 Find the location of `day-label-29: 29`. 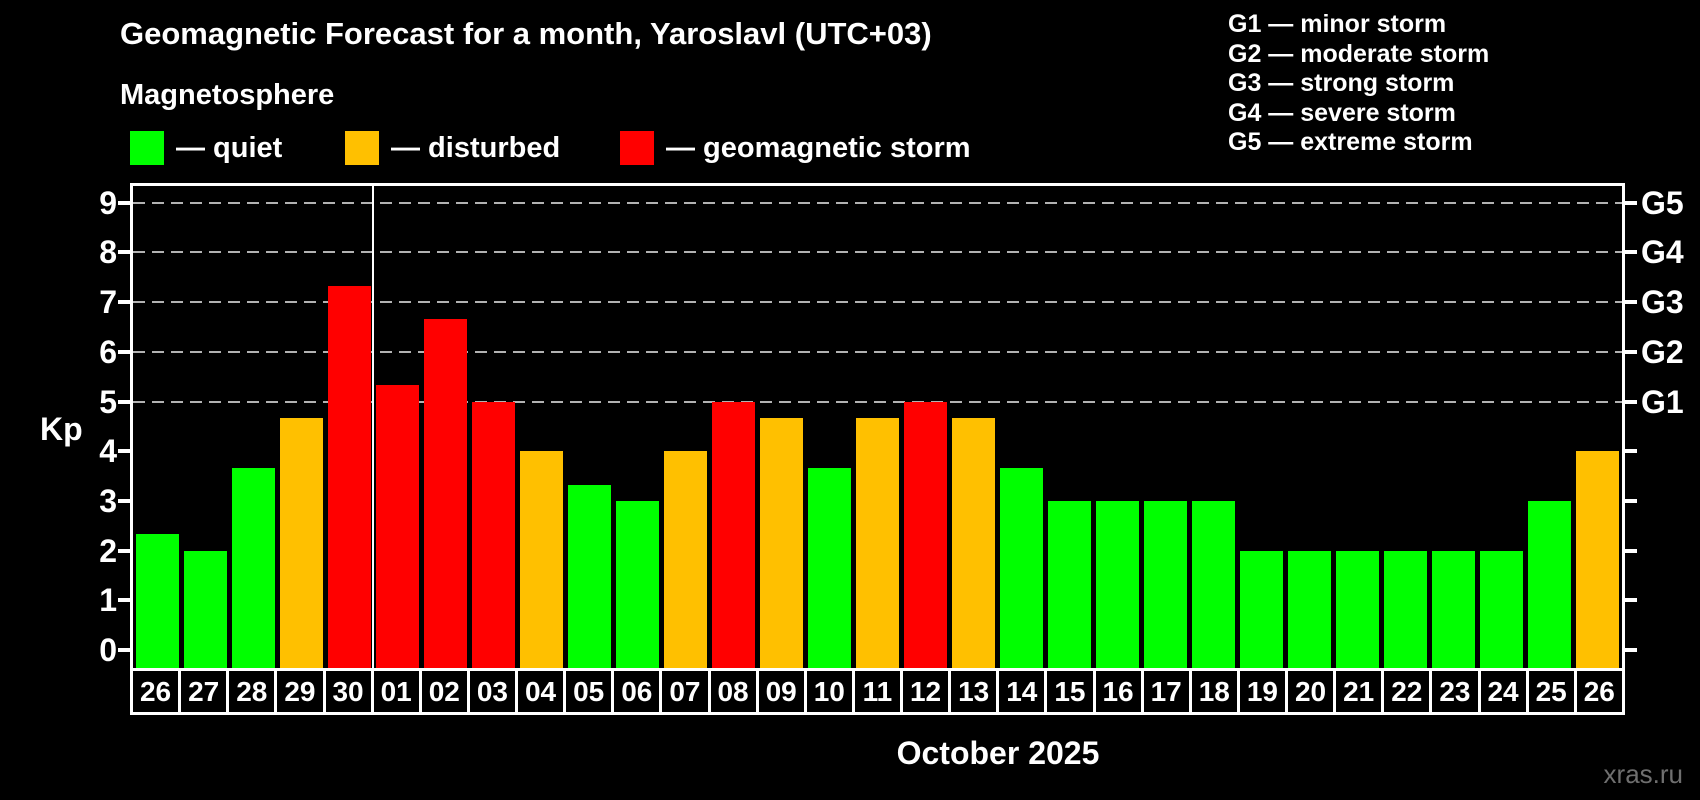

day-label-29: 29 is located at coordinates (301, 691).